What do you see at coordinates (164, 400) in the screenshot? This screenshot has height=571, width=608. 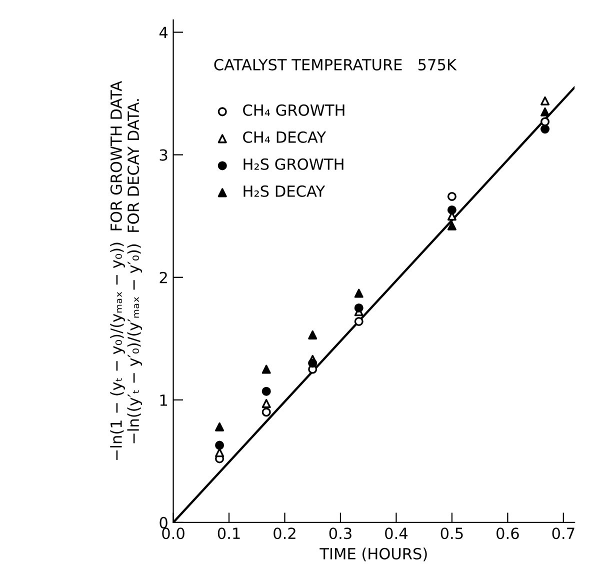 I see `y-tick-label: 1` at bounding box center [164, 400].